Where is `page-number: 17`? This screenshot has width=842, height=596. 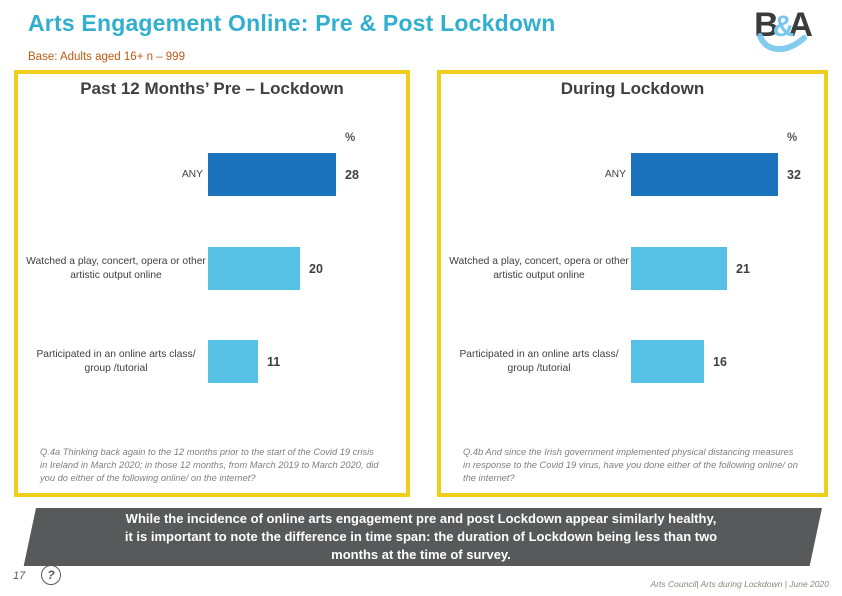 page-number: 17 is located at coordinates (19, 576).